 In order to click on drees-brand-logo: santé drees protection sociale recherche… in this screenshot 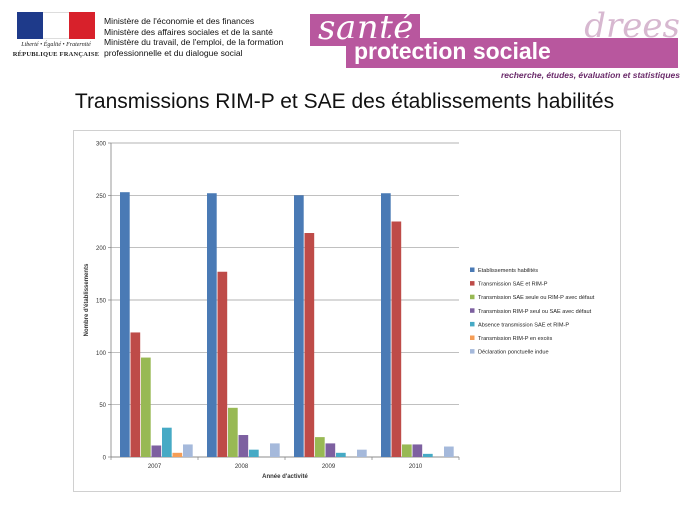, I will do `click(496, 45)`.